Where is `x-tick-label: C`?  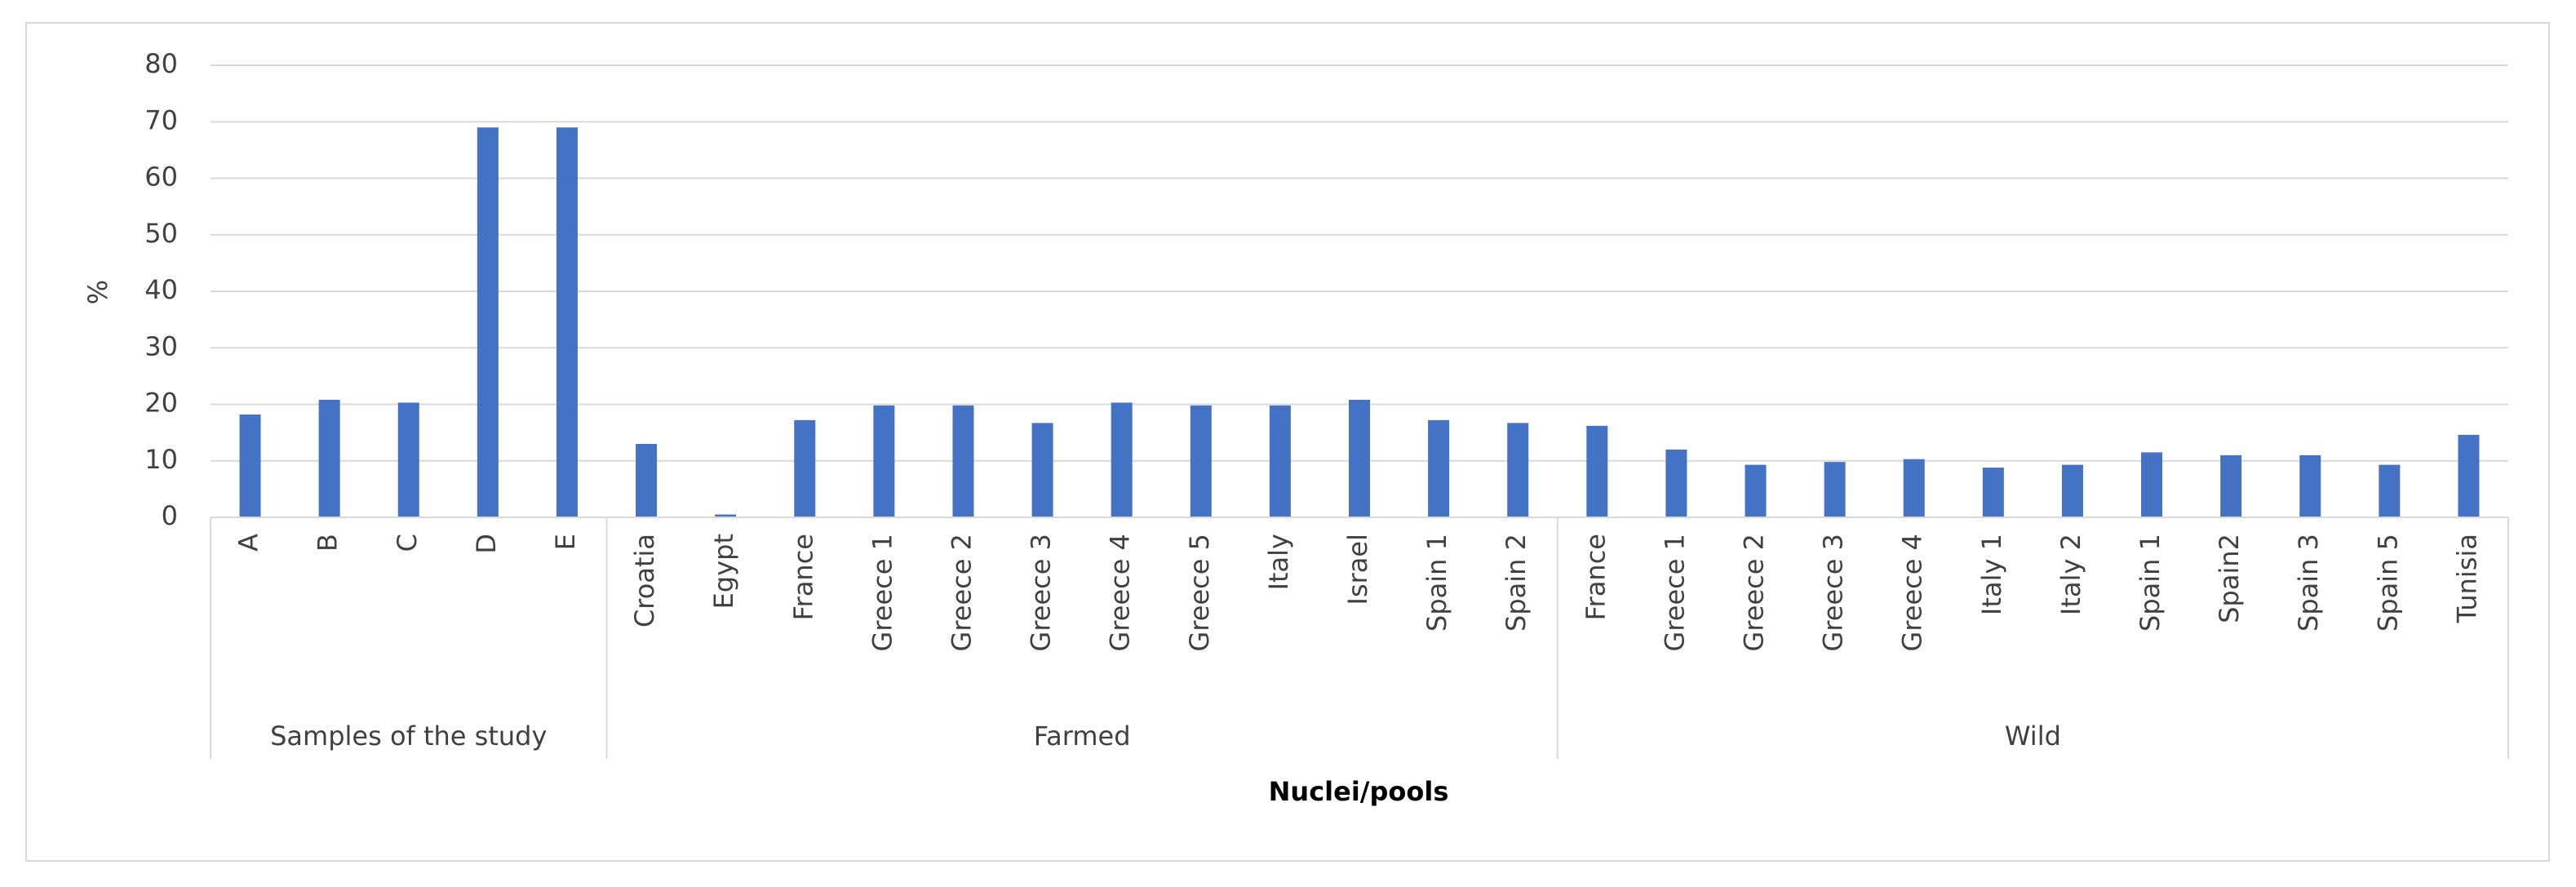 x-tick-label: C is located at coordinates (407, 543).